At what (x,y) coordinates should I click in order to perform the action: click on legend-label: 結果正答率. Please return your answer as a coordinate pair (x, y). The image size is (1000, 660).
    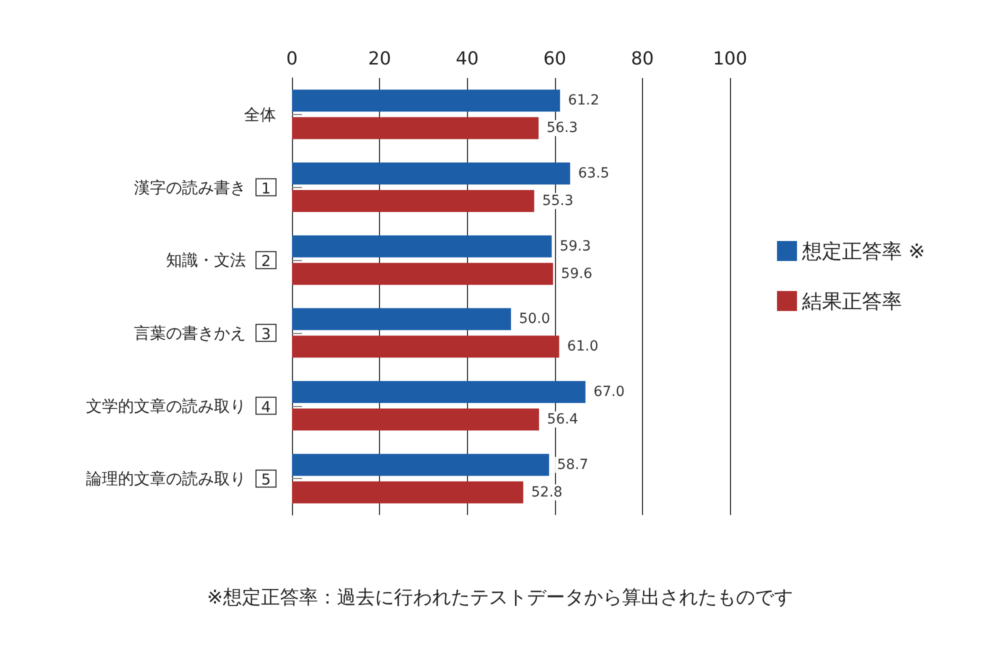
    Looking at the image, I should click on (851, 301).